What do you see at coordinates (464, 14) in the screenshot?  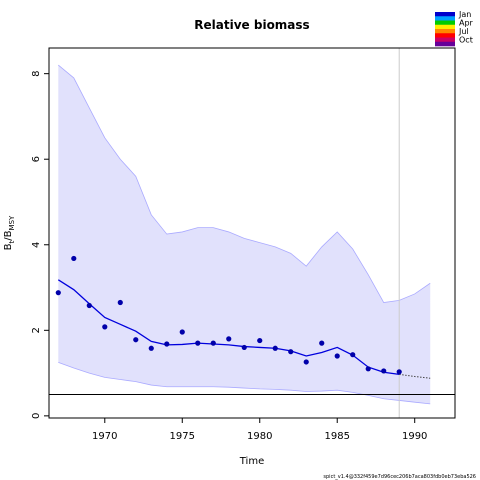 I see `legend-label: Jan` at bounding box center [464, 14].